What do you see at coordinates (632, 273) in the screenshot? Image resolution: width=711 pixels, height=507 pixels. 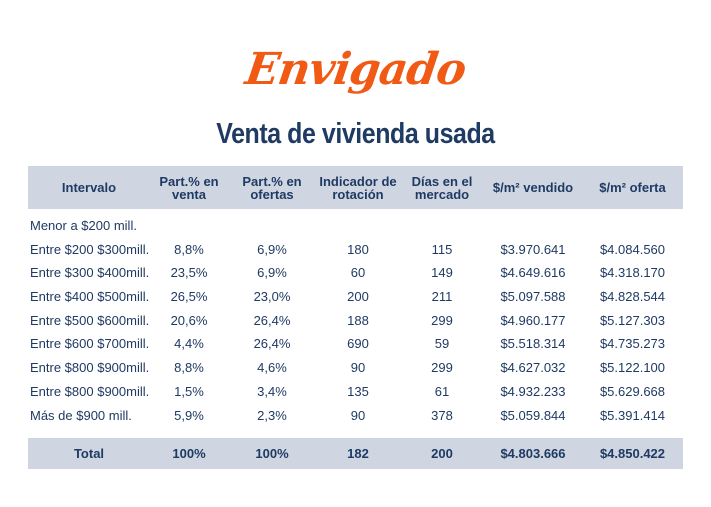 I see `cell-oferta: $4.318.170` at bounding box center [632, 273].